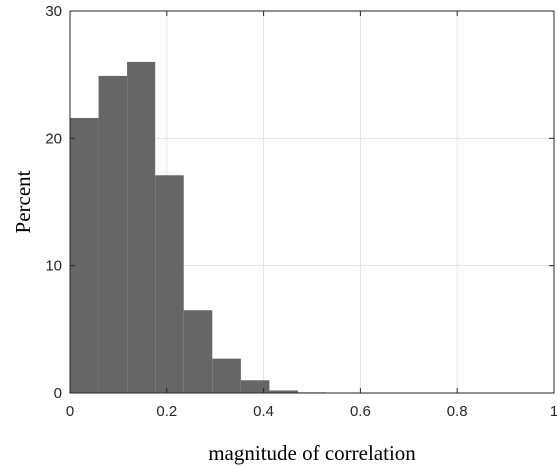  I want to click on y-axis-label: Percent, so click(23, 201).